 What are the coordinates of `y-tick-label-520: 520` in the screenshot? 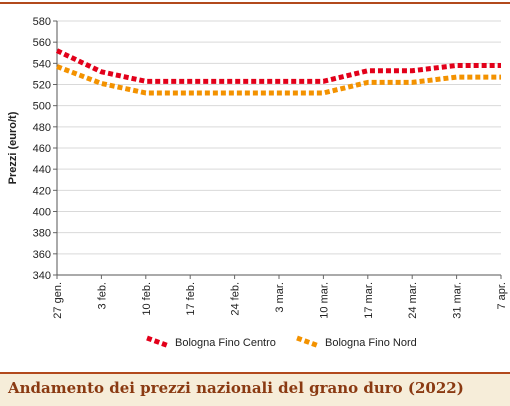 It's located at (42, 86).